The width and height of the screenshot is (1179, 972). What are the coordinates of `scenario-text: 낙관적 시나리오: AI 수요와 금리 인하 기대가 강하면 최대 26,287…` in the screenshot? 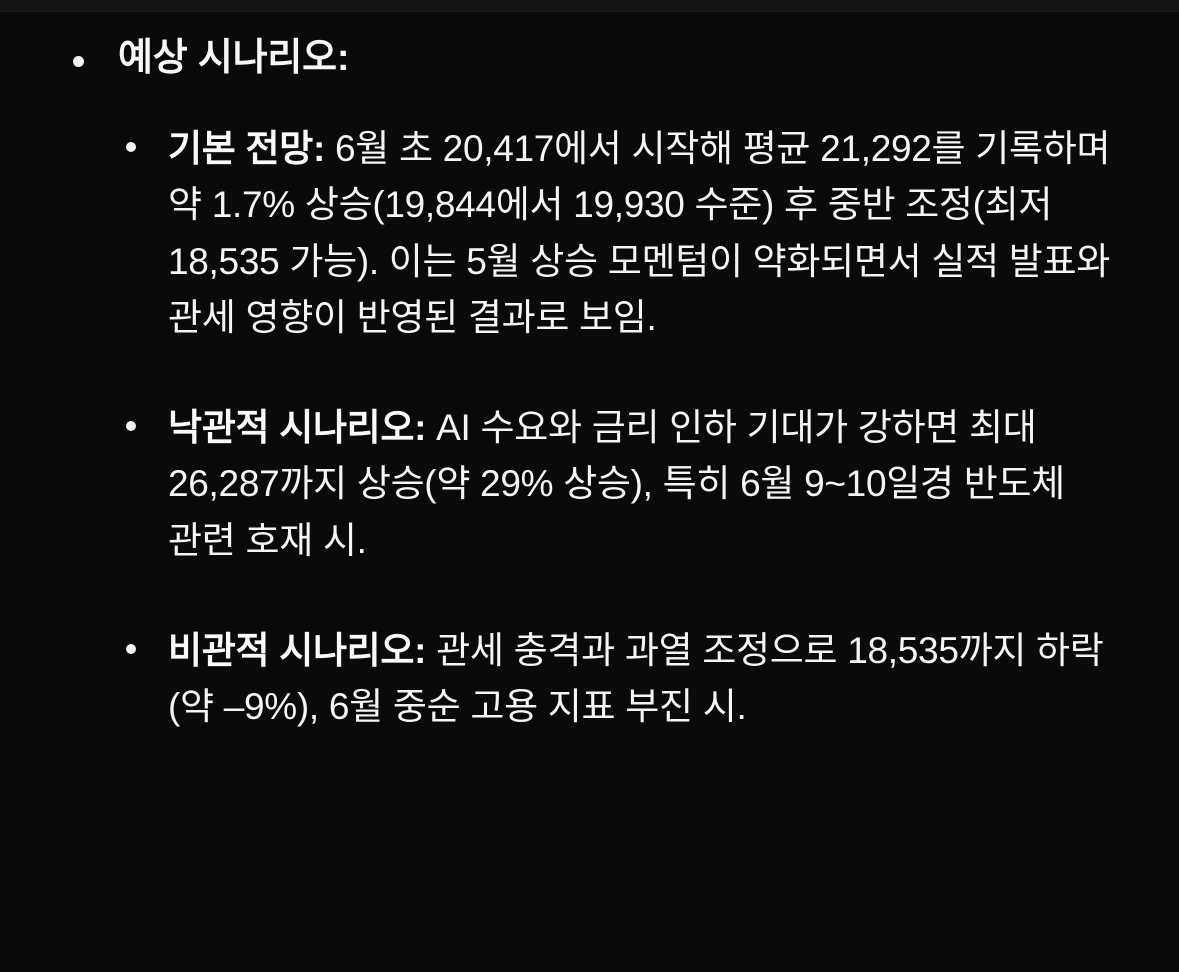 It's located at (652, 484).